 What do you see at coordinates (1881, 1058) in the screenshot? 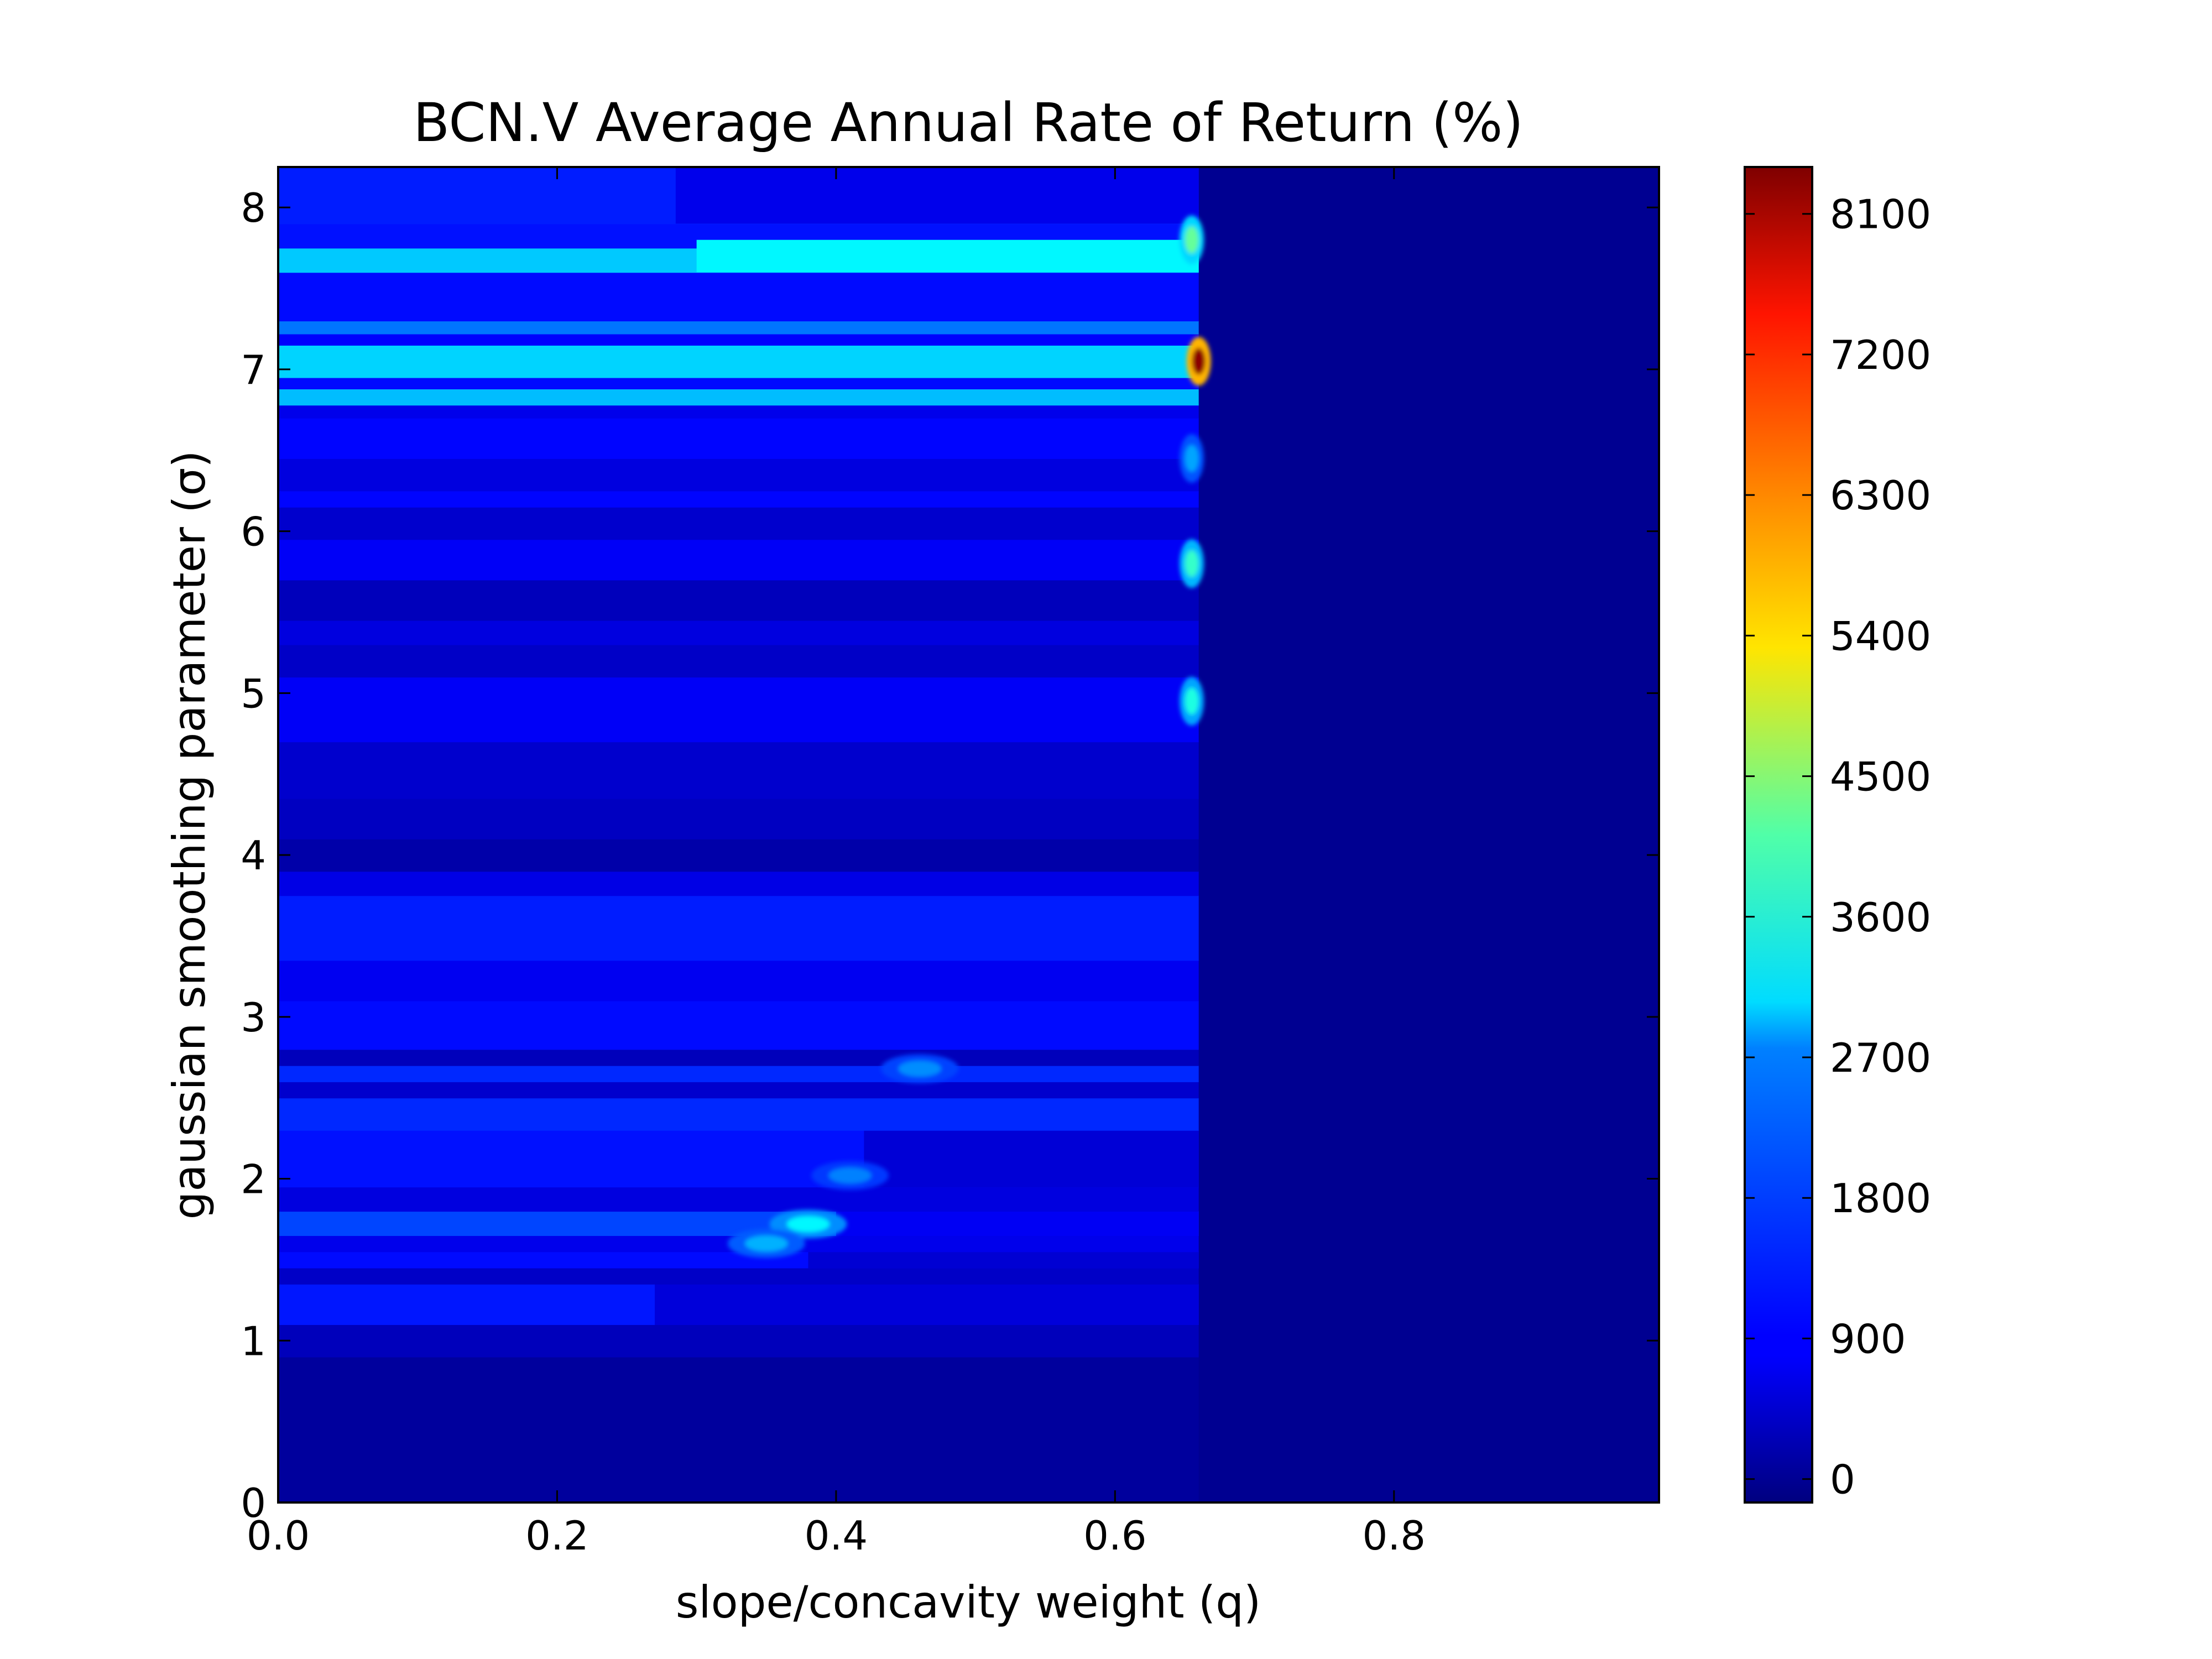
I see `colorbar-tick-label: 2700` at bounding box center [1881, 1058].